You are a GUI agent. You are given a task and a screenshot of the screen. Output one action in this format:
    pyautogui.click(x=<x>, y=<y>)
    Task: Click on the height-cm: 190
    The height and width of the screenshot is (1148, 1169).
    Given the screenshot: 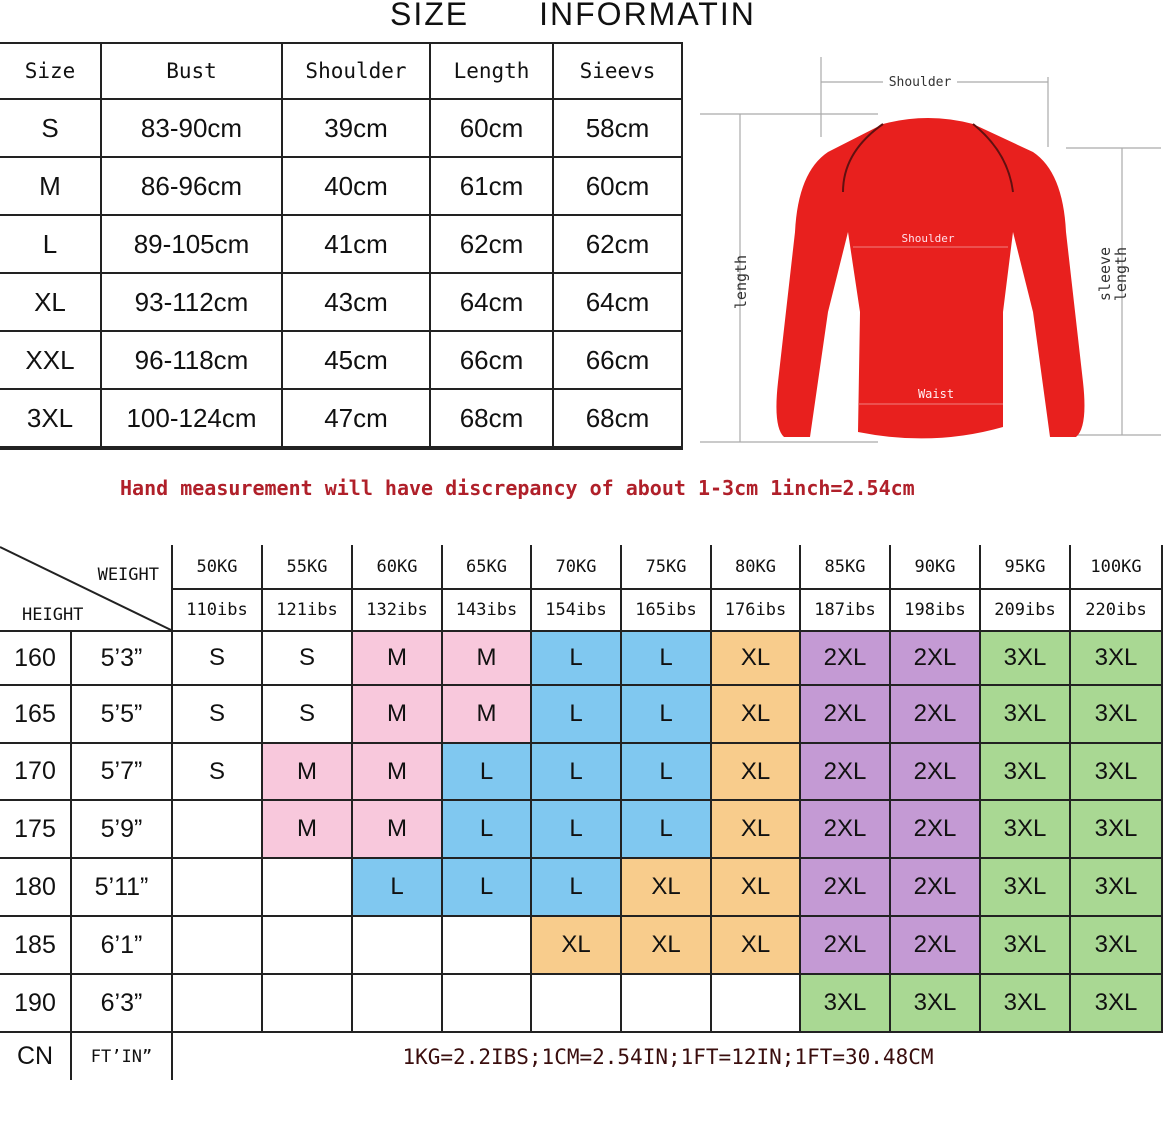 What is the action you would take?
    pyautogui.click(x=36, y=1004)
    